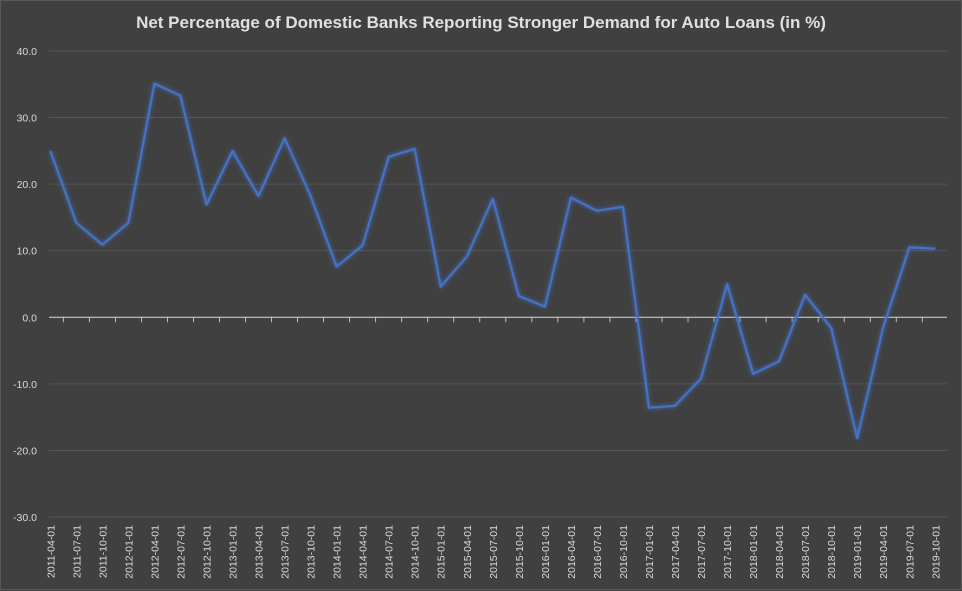 Image resolution: width=962 pixels, height=591 pixels. Describe the element at coordinates (728, 552) in the screenshot. I see `x-tick-label: 2017-10-01` at that location.